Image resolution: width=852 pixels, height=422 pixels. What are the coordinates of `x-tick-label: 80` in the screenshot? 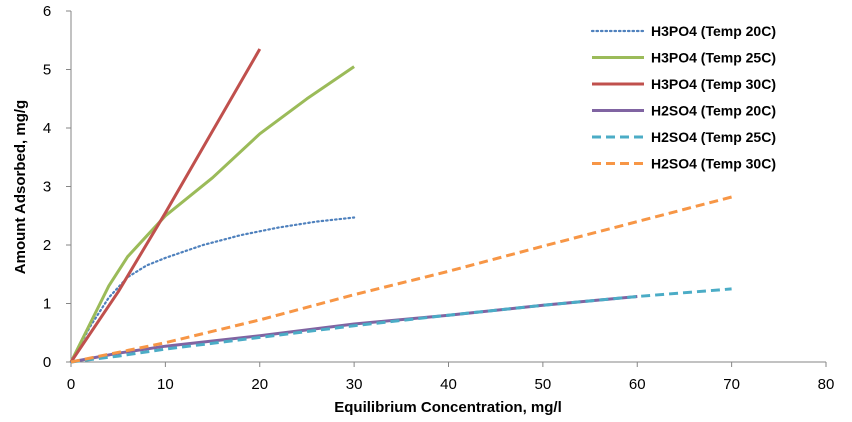 It's located at (826, 384).